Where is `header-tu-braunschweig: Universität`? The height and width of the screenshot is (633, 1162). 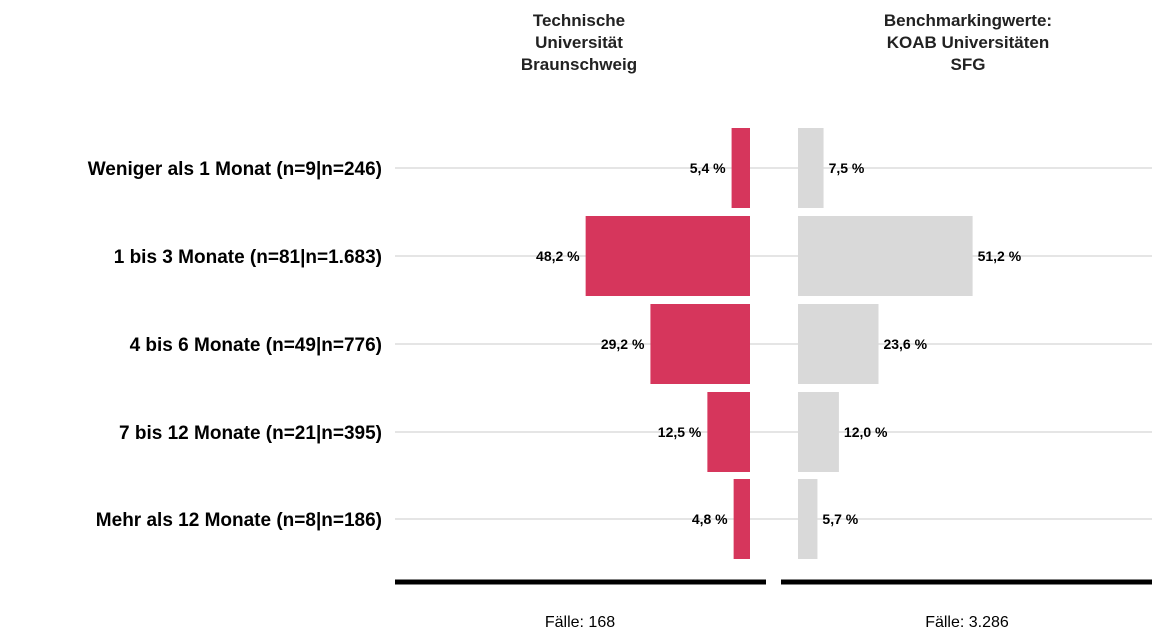
header-tu-braunschweig: Universität is located at coordinates (579, 42).